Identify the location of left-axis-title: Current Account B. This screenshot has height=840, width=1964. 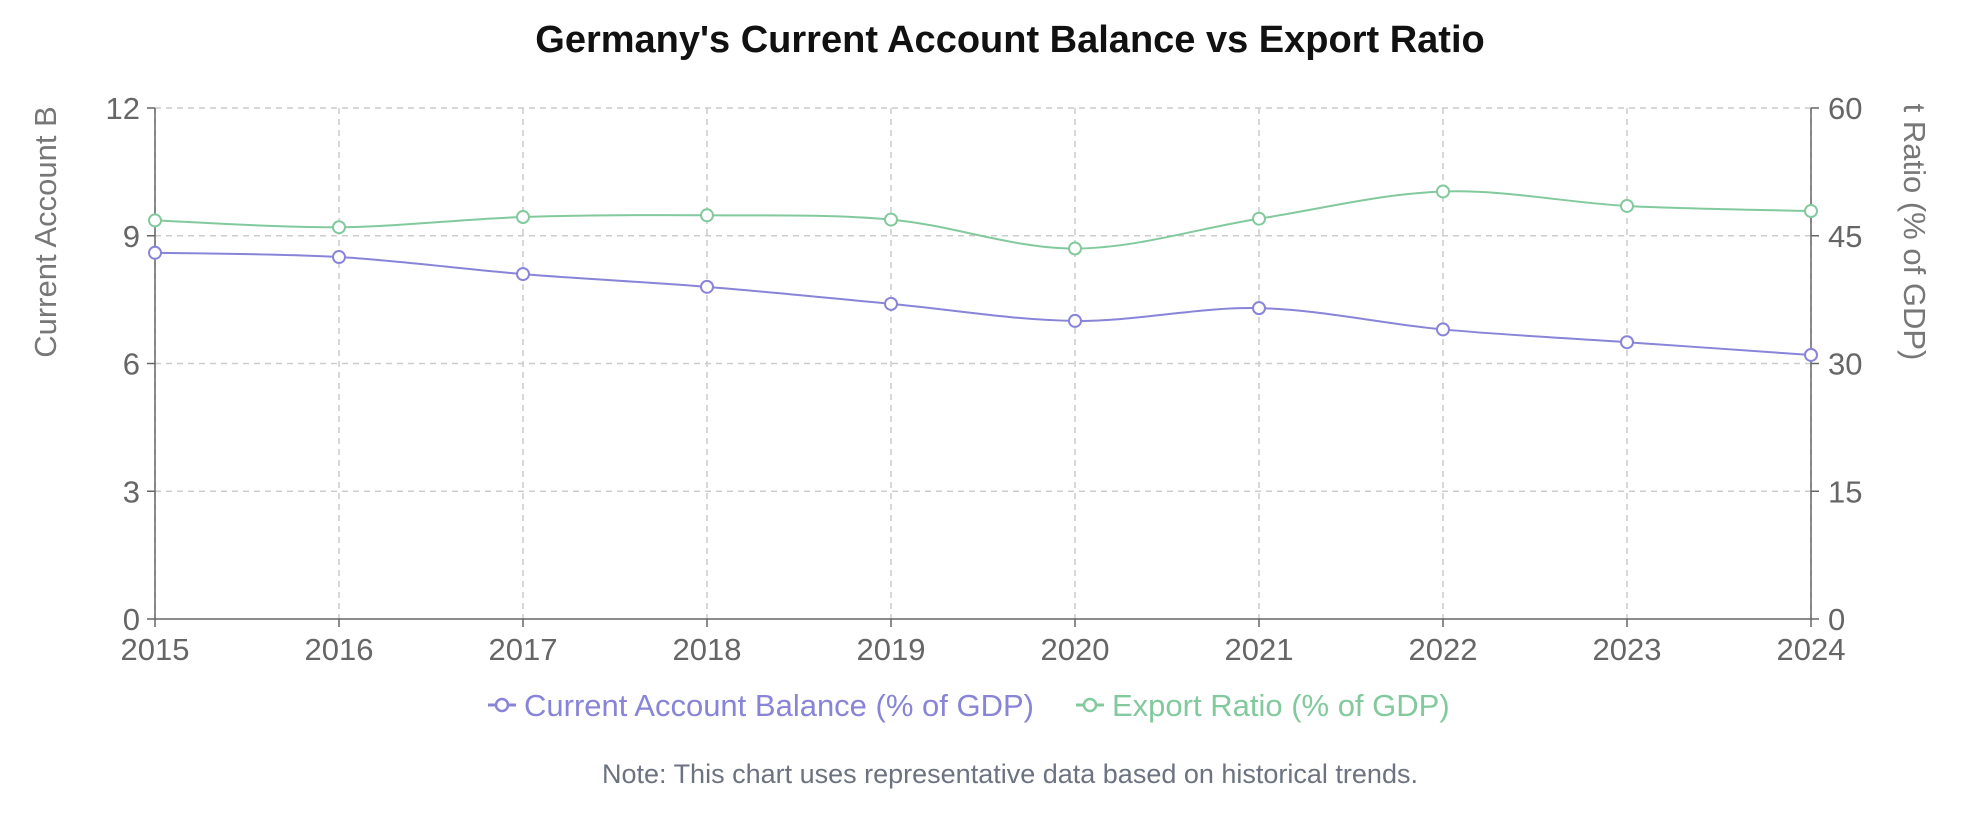
(45, 232).